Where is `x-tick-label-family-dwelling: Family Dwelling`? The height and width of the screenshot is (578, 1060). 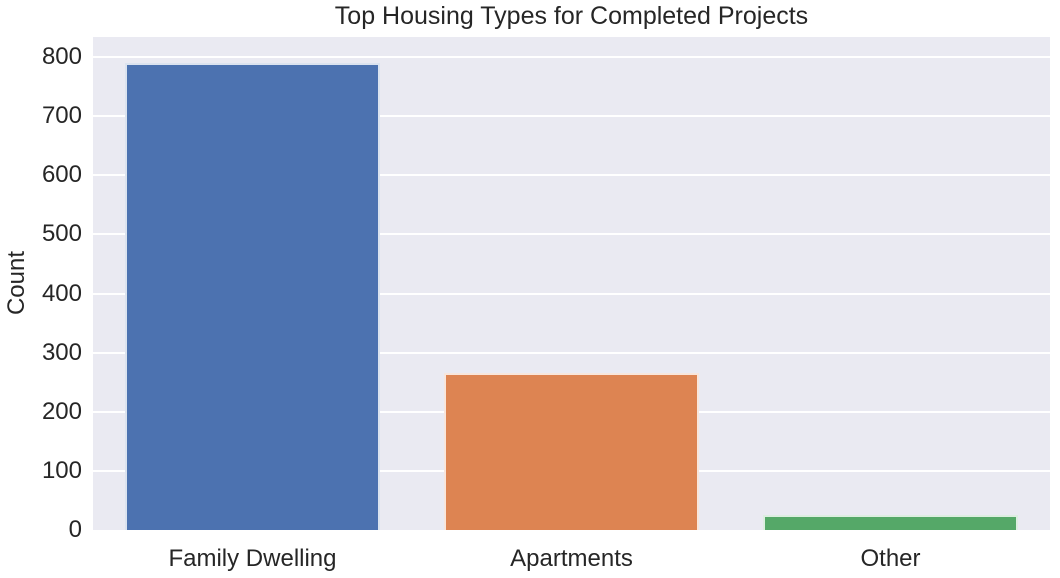 x-tick-label-family-dwelling: Family Dwelling is located at coordinates (252, 558).